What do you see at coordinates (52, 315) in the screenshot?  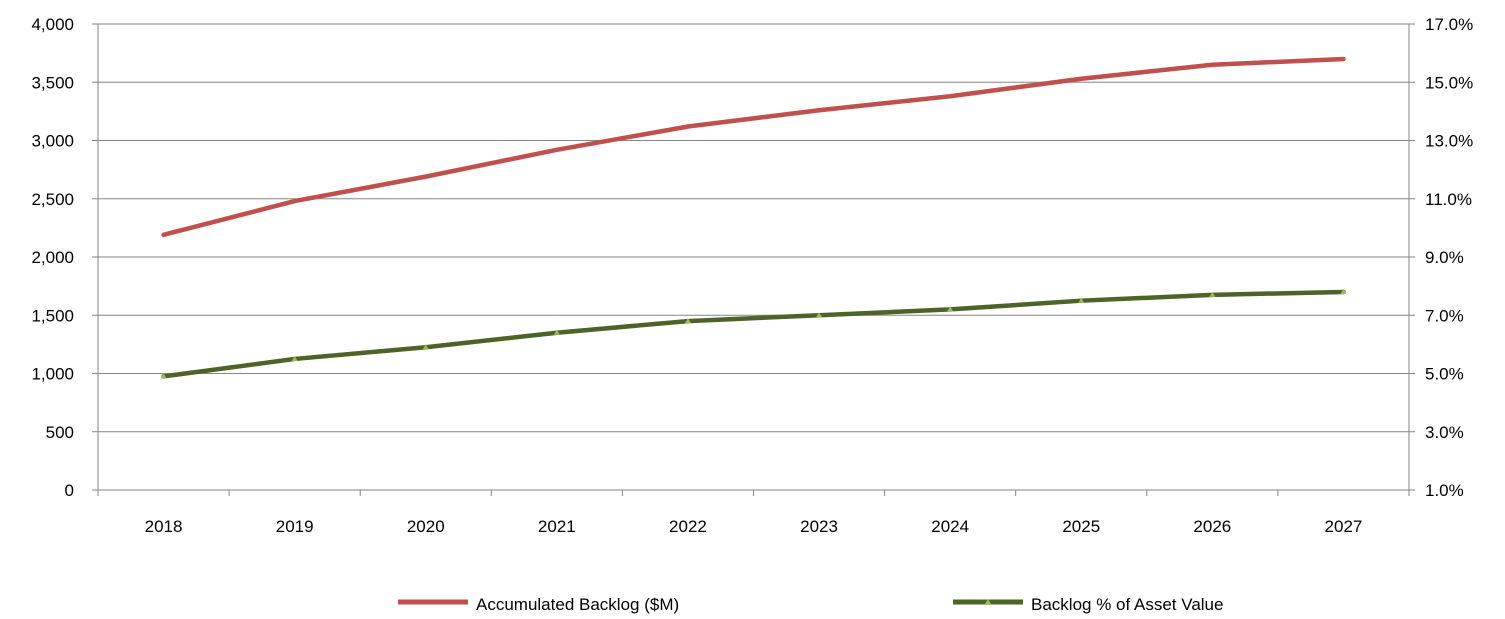 I see `left-axis-tick-label: 1,500` at bounding box center [52, 315].